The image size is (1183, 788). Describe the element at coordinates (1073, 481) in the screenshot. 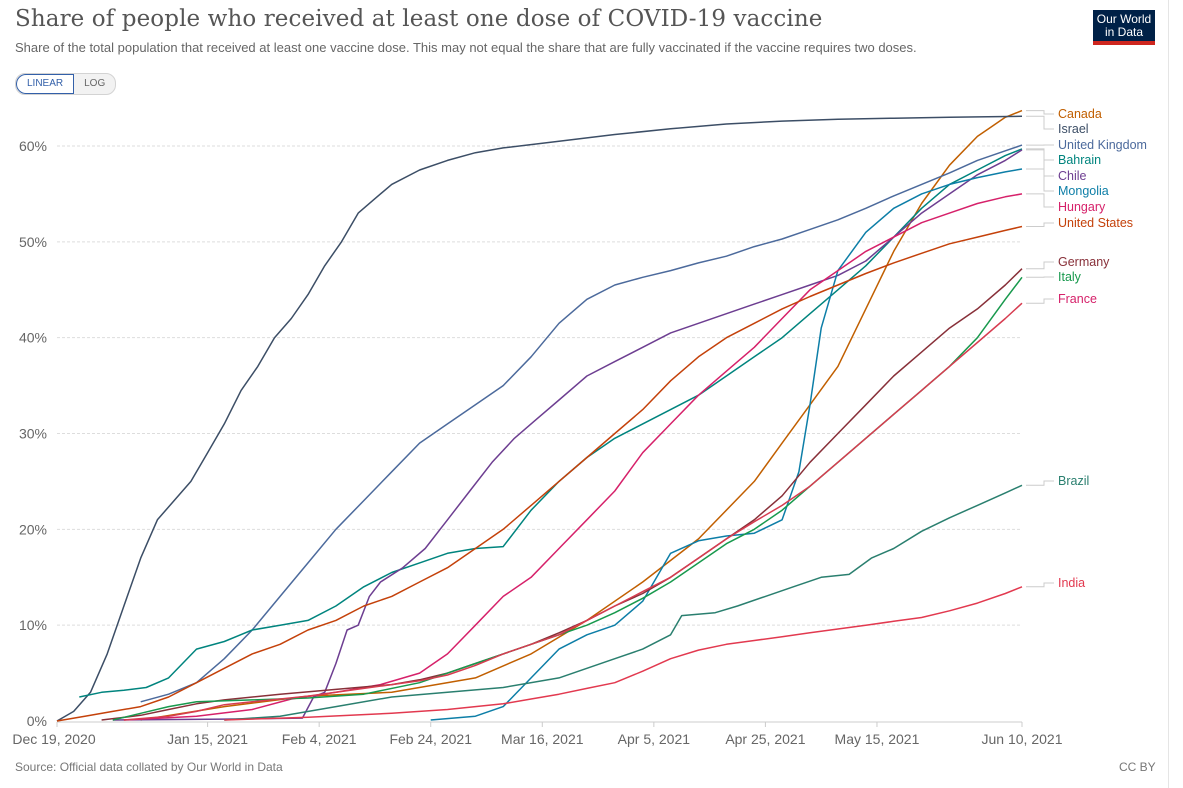

I see `legend-label-brazil: Brazil` at that location.